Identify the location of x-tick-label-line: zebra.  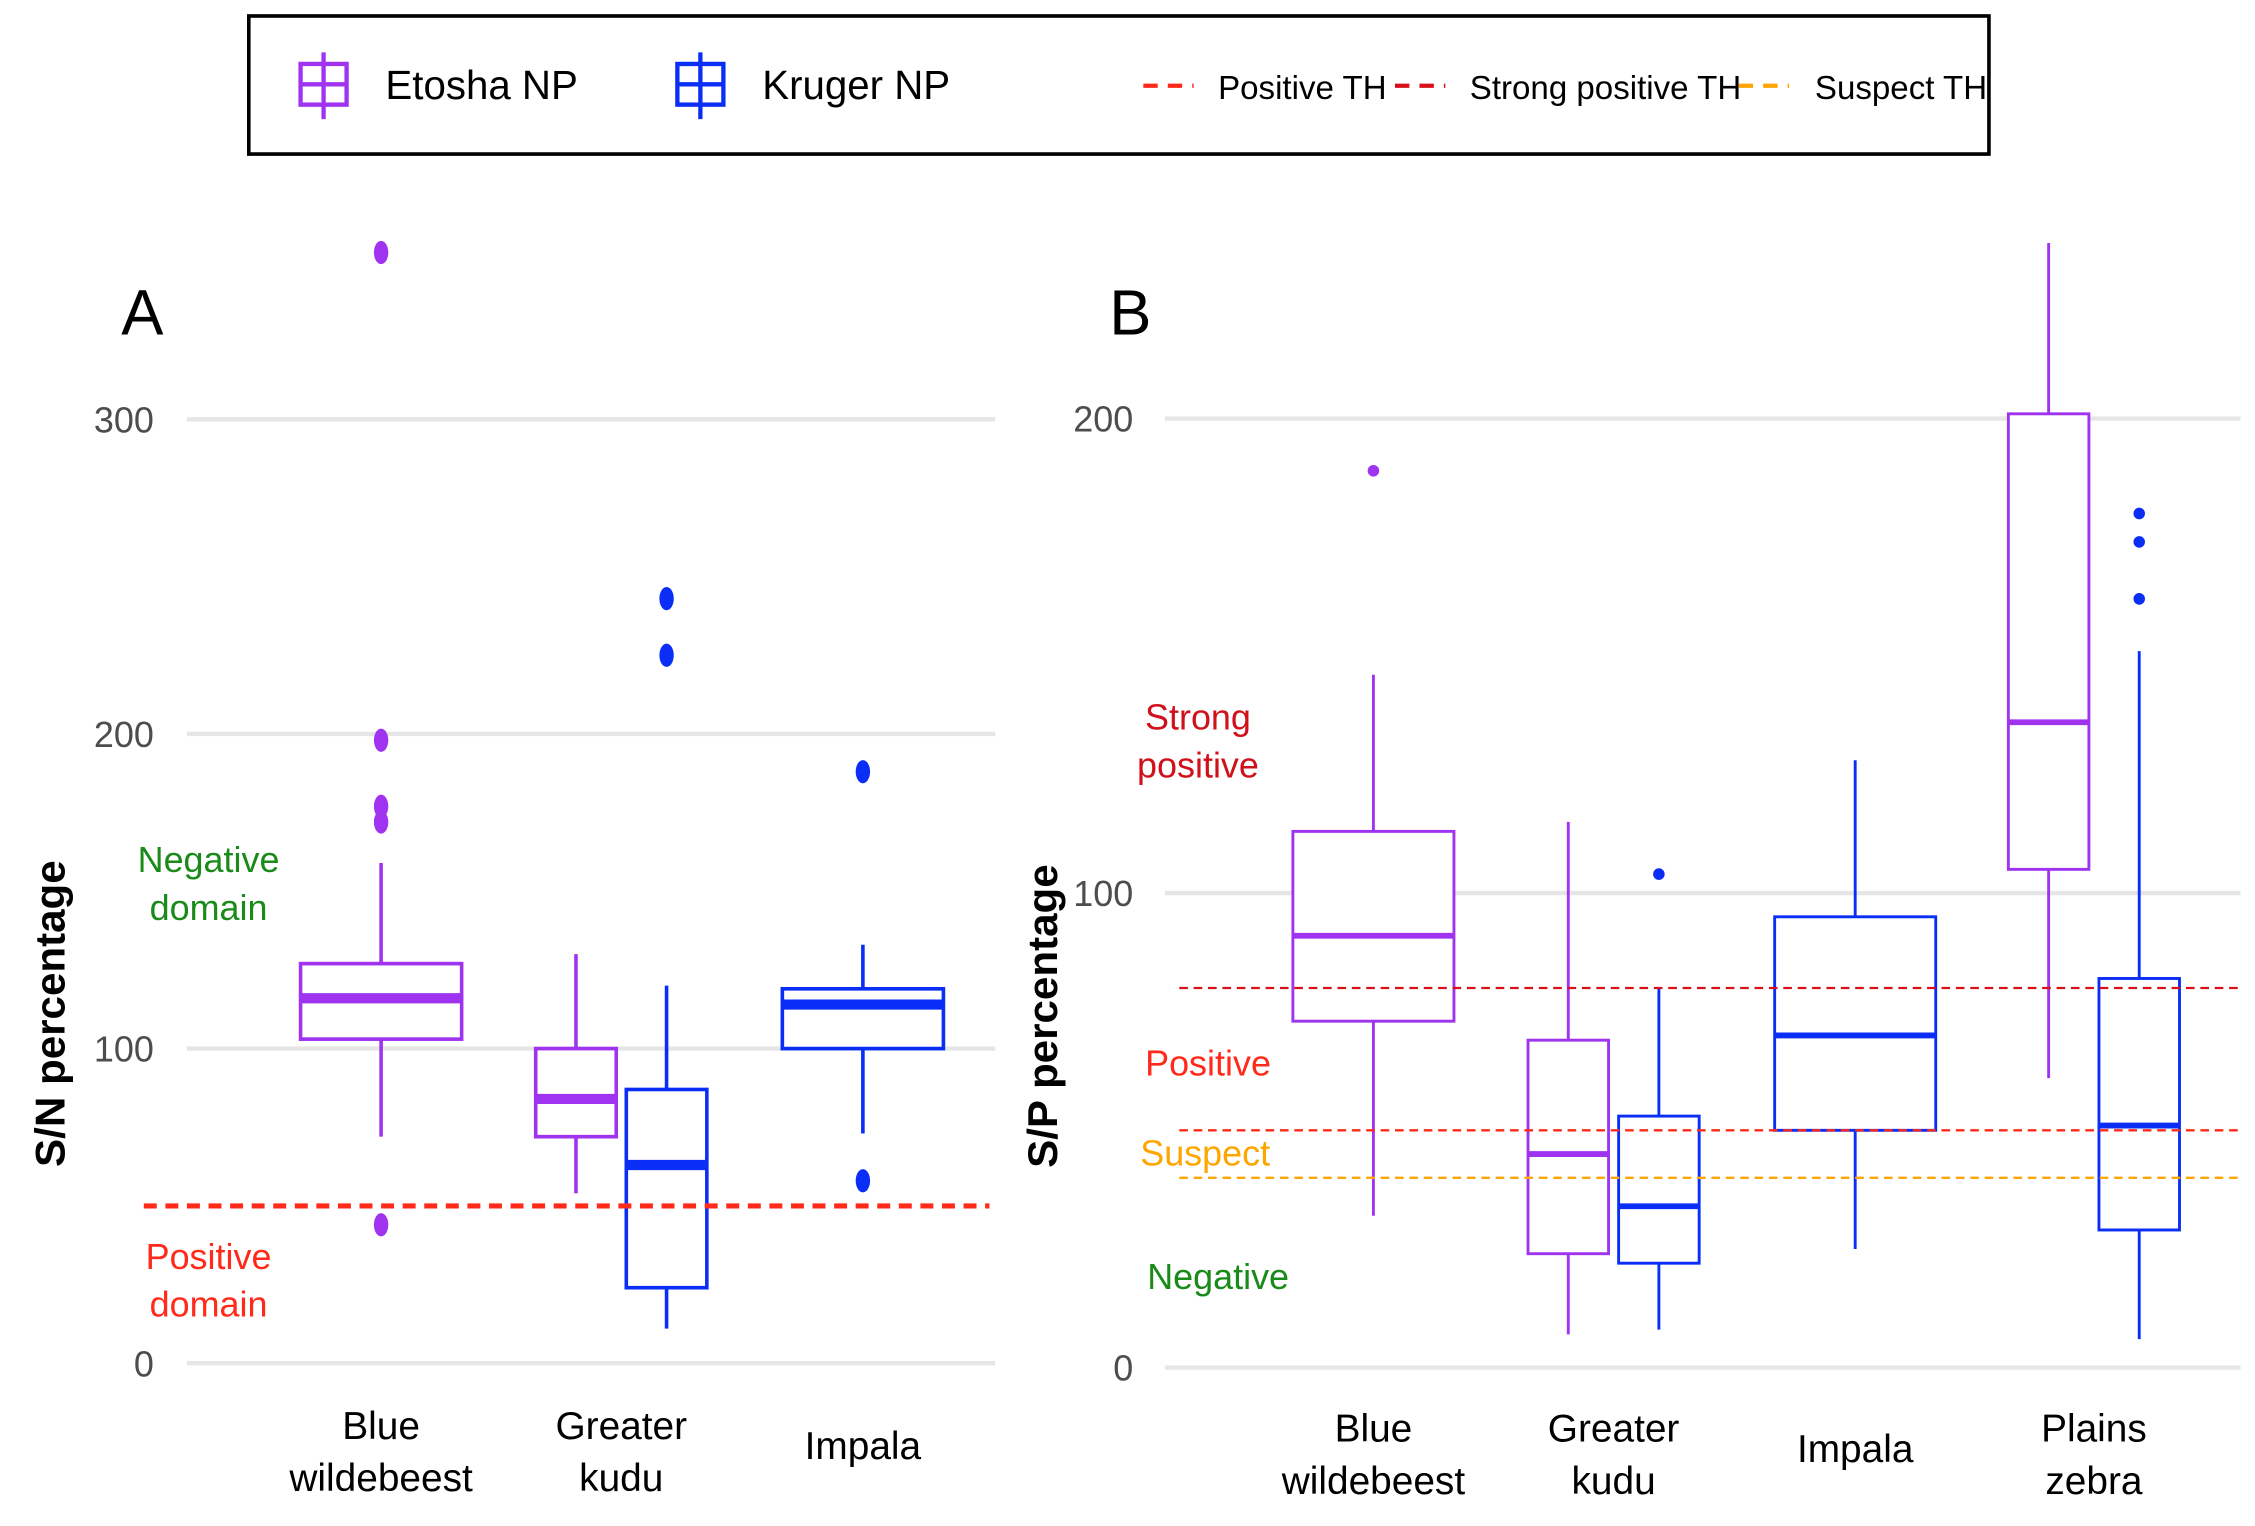
(2093, 1481).